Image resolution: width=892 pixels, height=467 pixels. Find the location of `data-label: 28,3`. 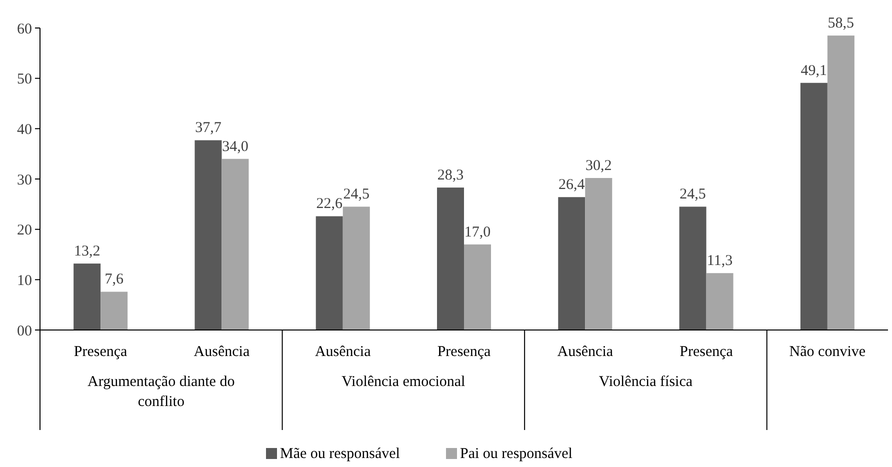

data-label: 28,3 is located at coordinates (450, 176).